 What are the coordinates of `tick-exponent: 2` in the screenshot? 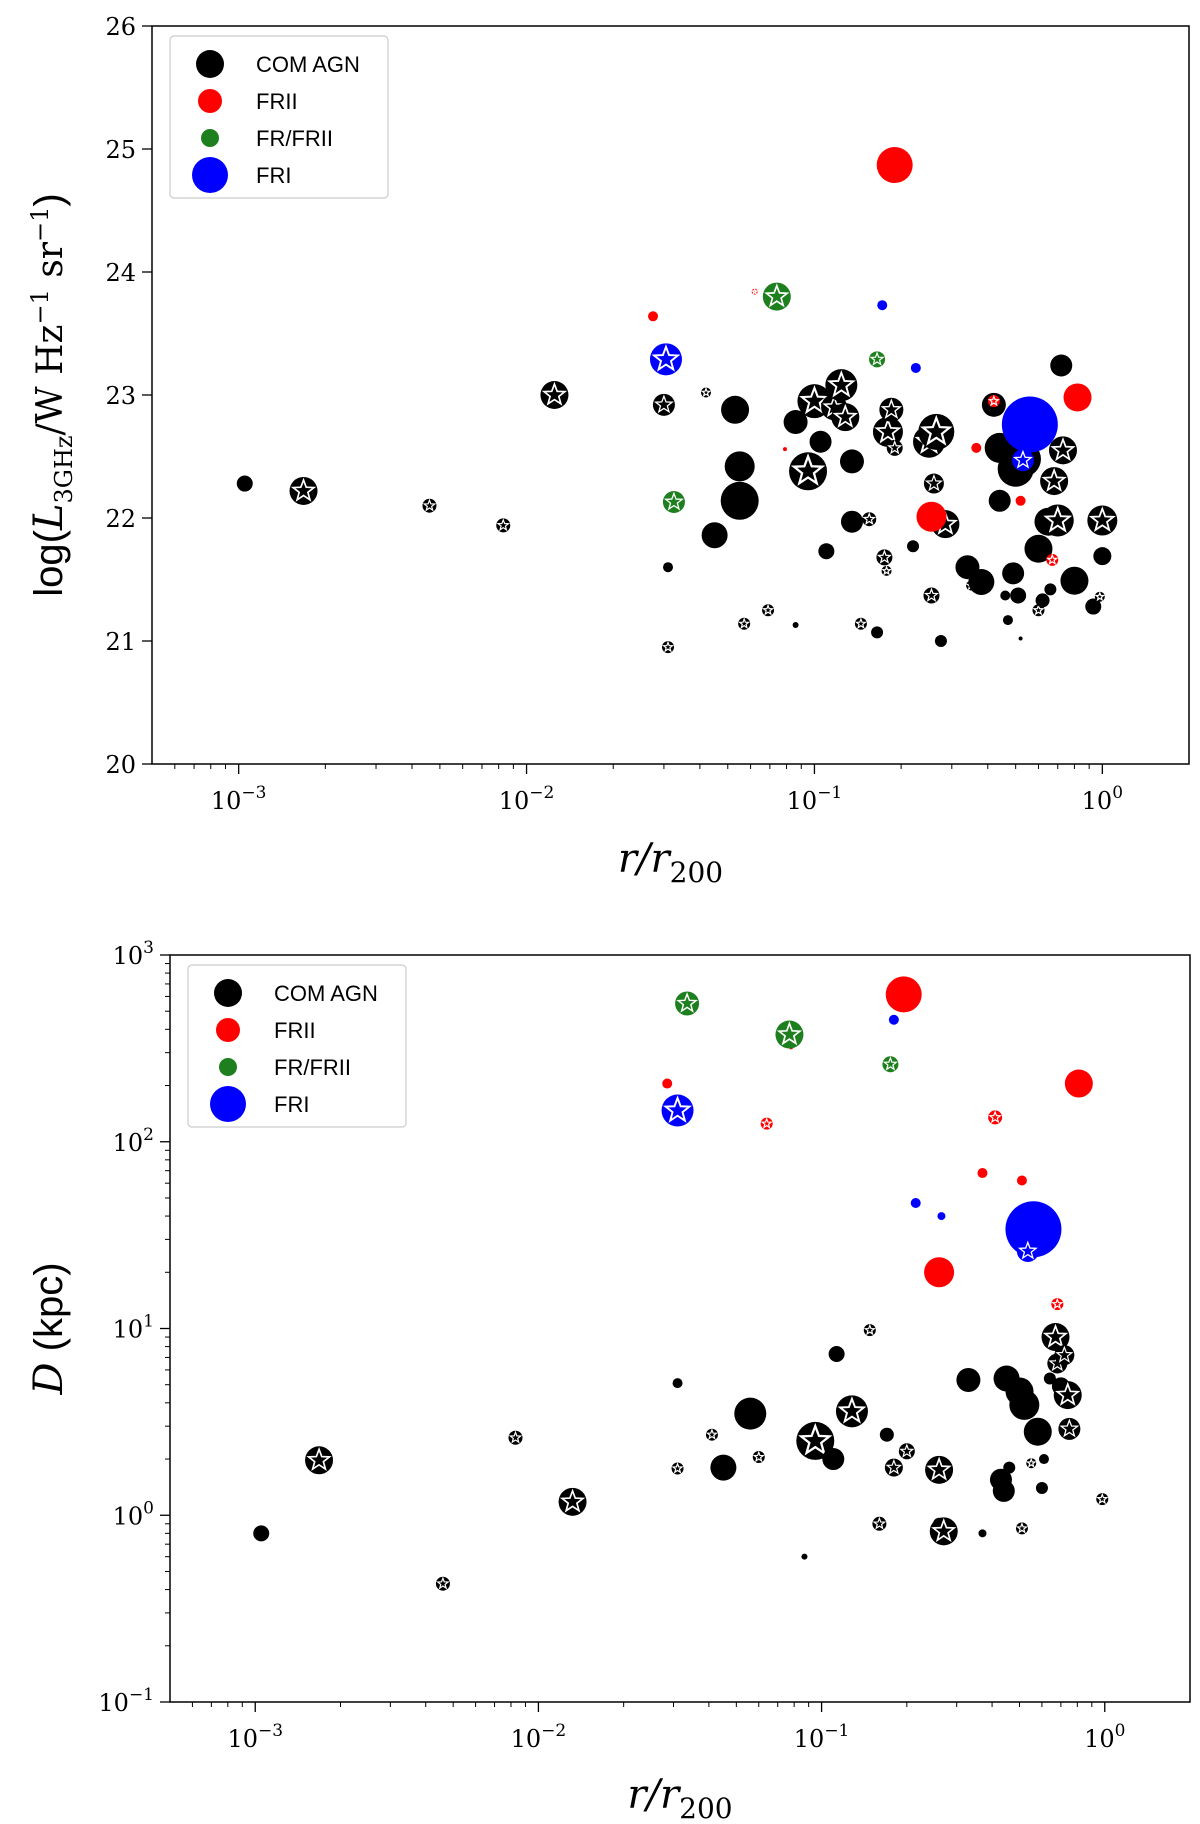 It's located at (148, 1135).